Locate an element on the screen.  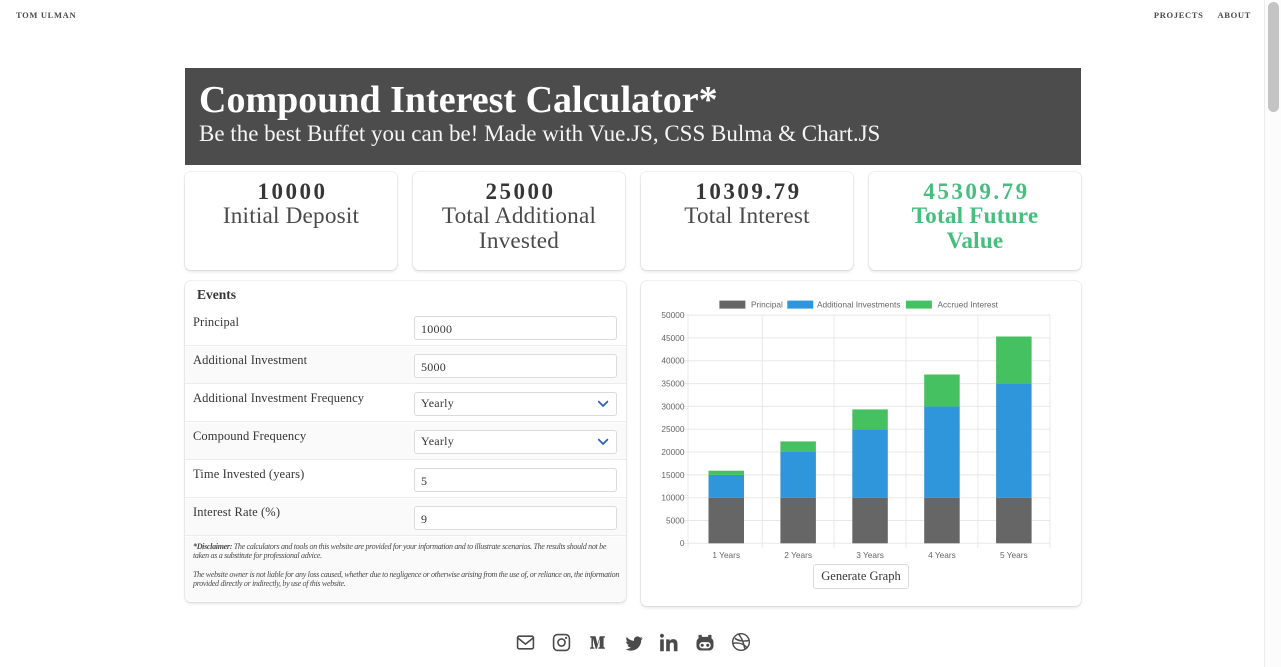
svg-text: 1 Years is located at coordinates (726, 555).